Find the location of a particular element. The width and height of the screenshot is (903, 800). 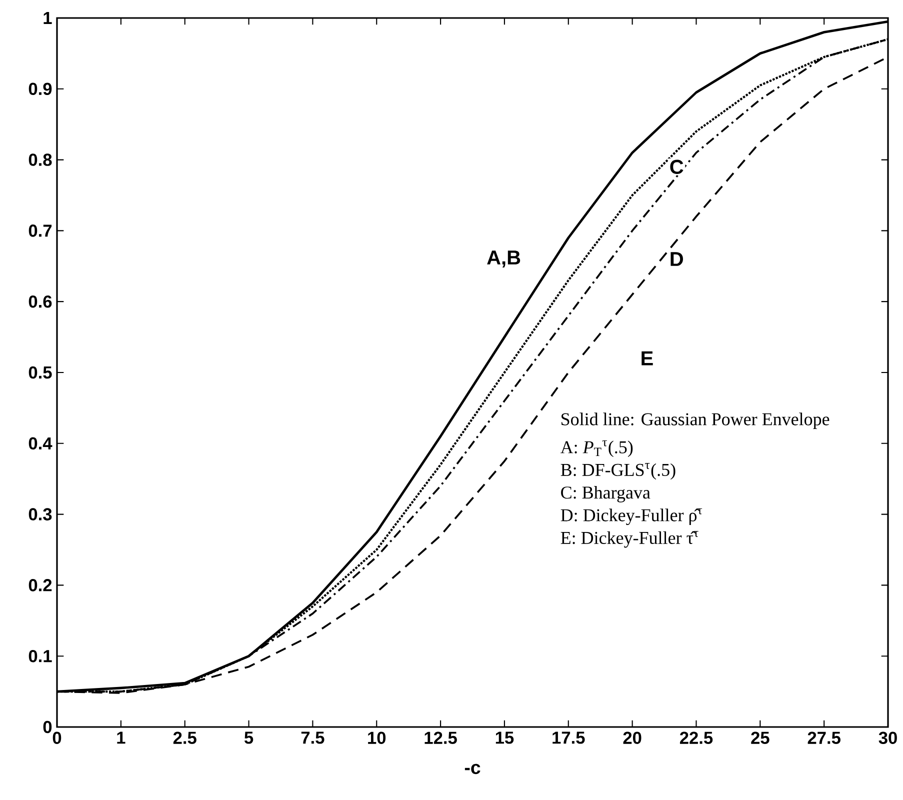

x-tick-label: 30 is located at coordinates (887, 738).